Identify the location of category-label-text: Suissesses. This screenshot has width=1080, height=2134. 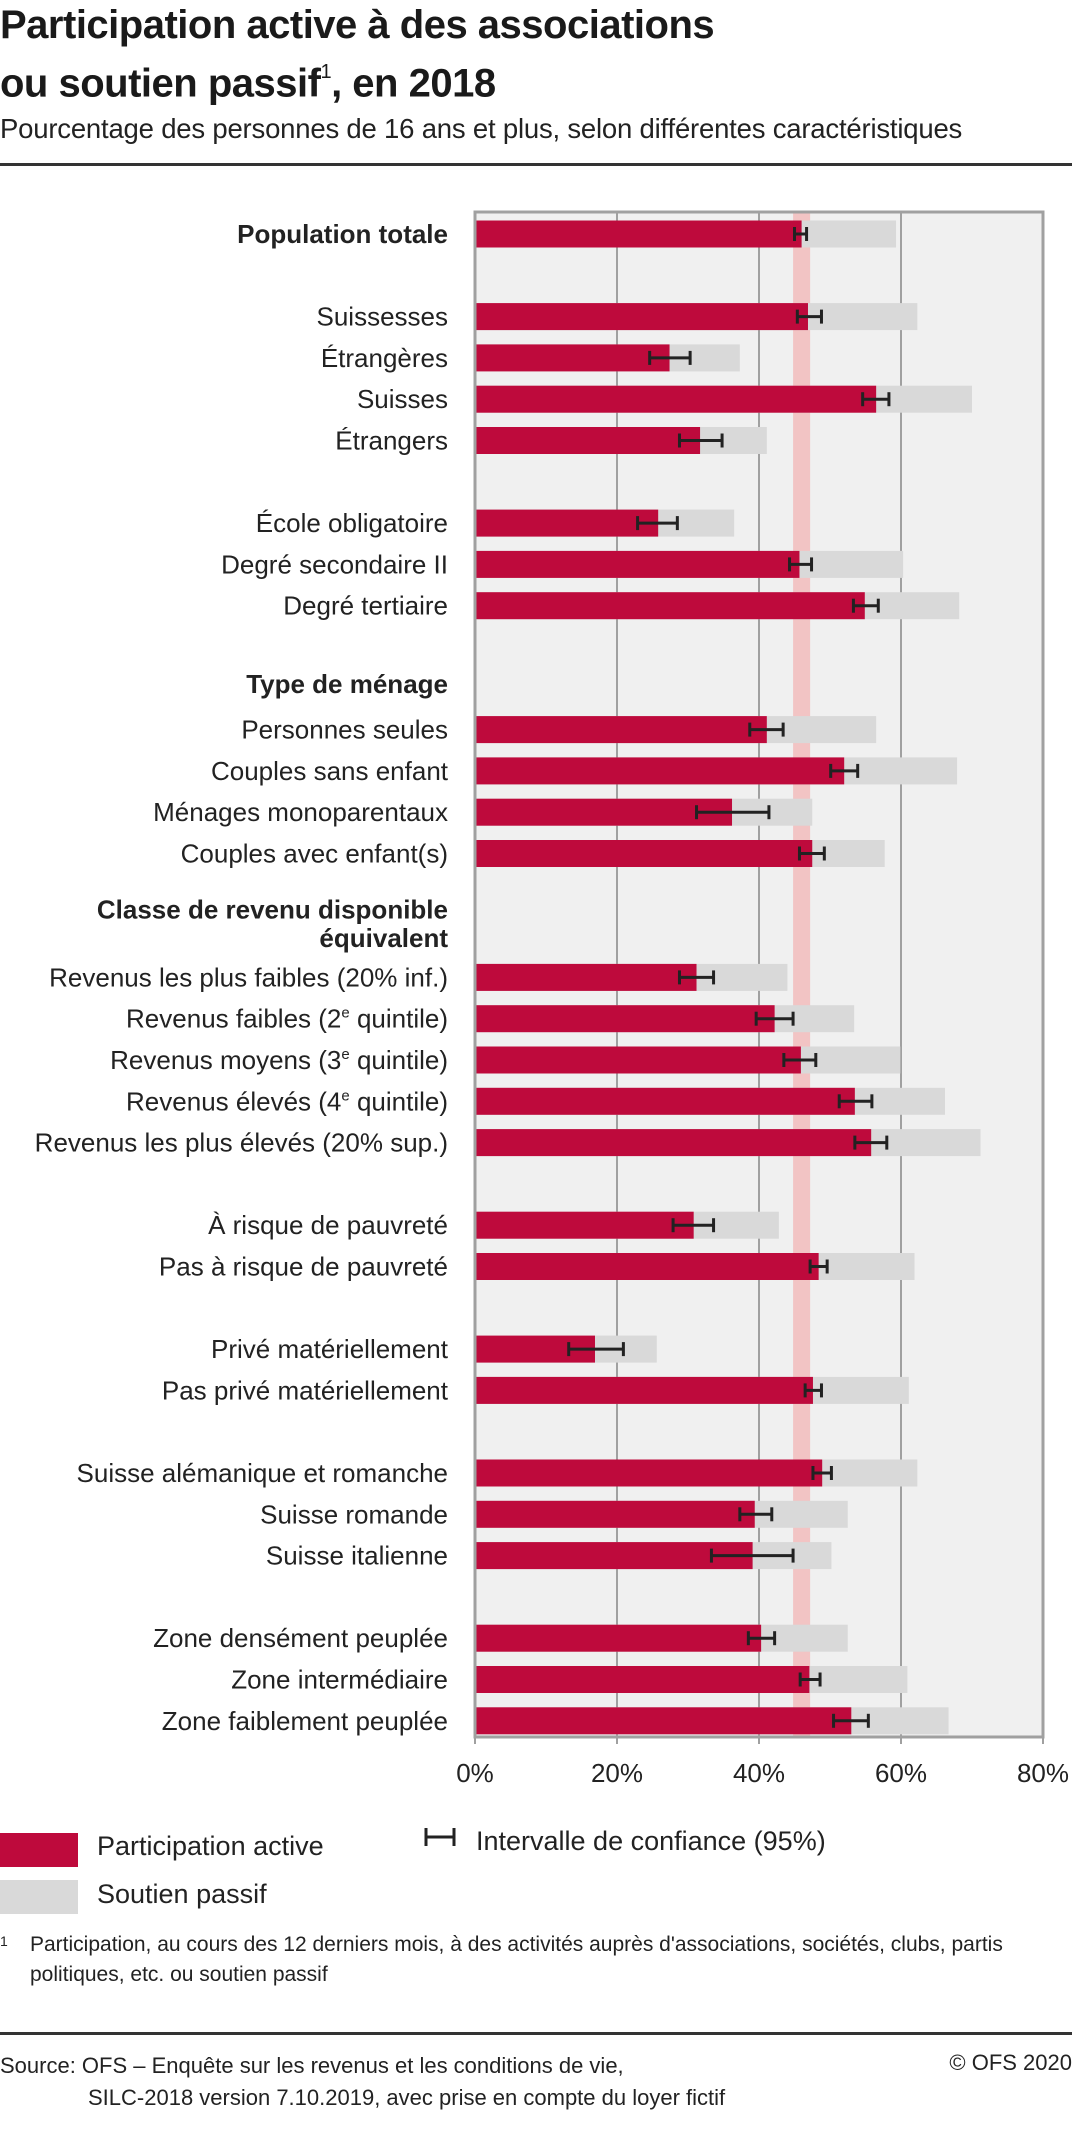
(383, 317).